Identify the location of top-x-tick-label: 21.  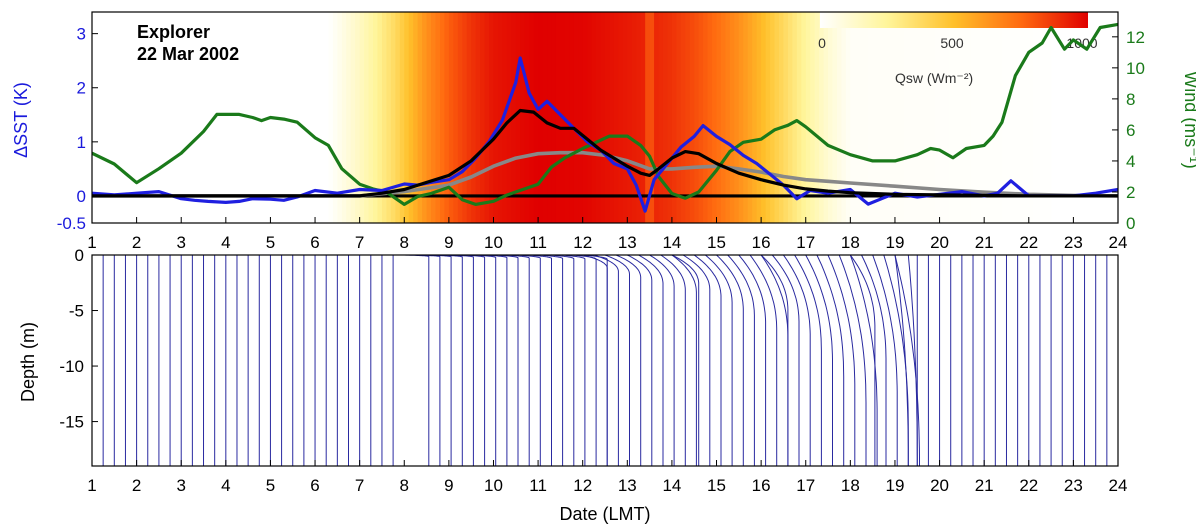
(984, 242).